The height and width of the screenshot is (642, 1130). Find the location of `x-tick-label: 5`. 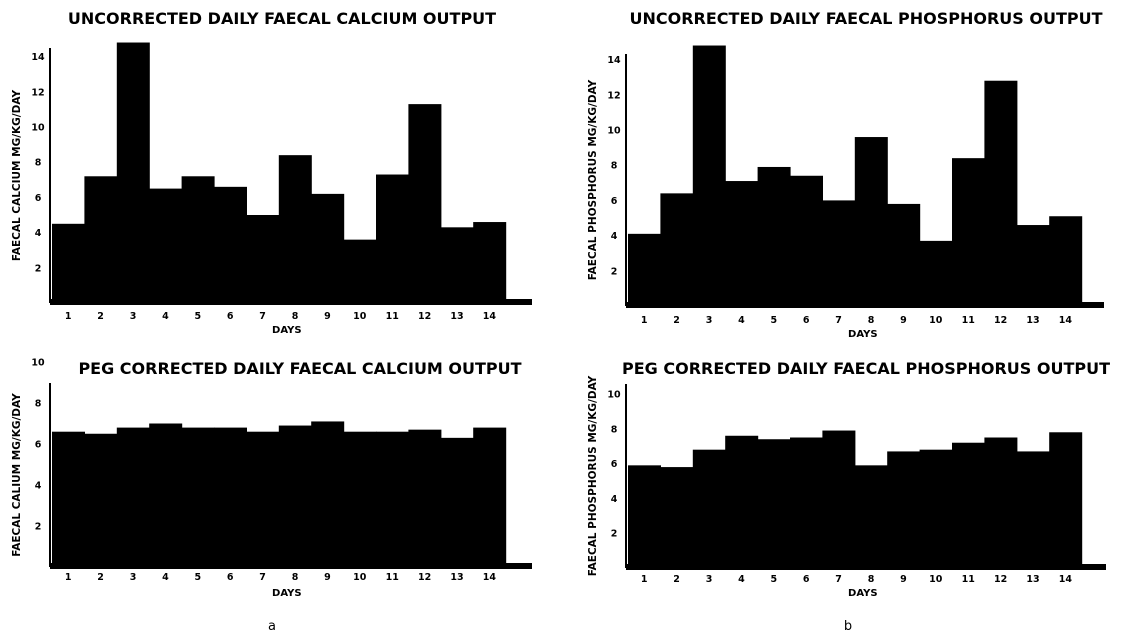

x-tick-label: 5 is located at coordinates (197, 577).